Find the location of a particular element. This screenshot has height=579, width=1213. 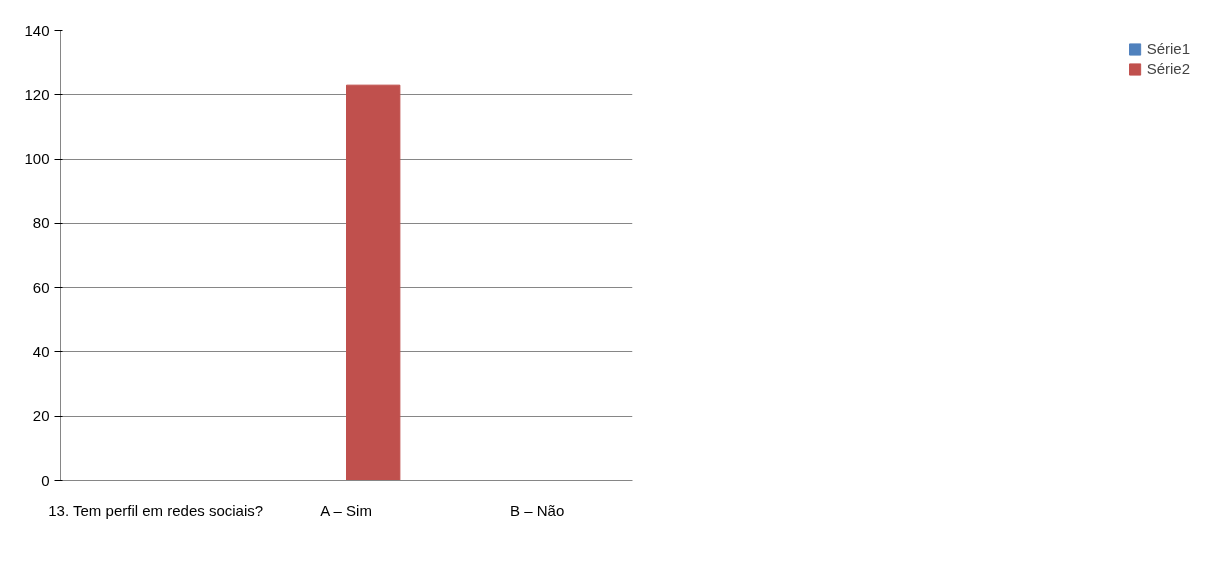

y-tick-label: 120 is located at coordinates (37, 94).